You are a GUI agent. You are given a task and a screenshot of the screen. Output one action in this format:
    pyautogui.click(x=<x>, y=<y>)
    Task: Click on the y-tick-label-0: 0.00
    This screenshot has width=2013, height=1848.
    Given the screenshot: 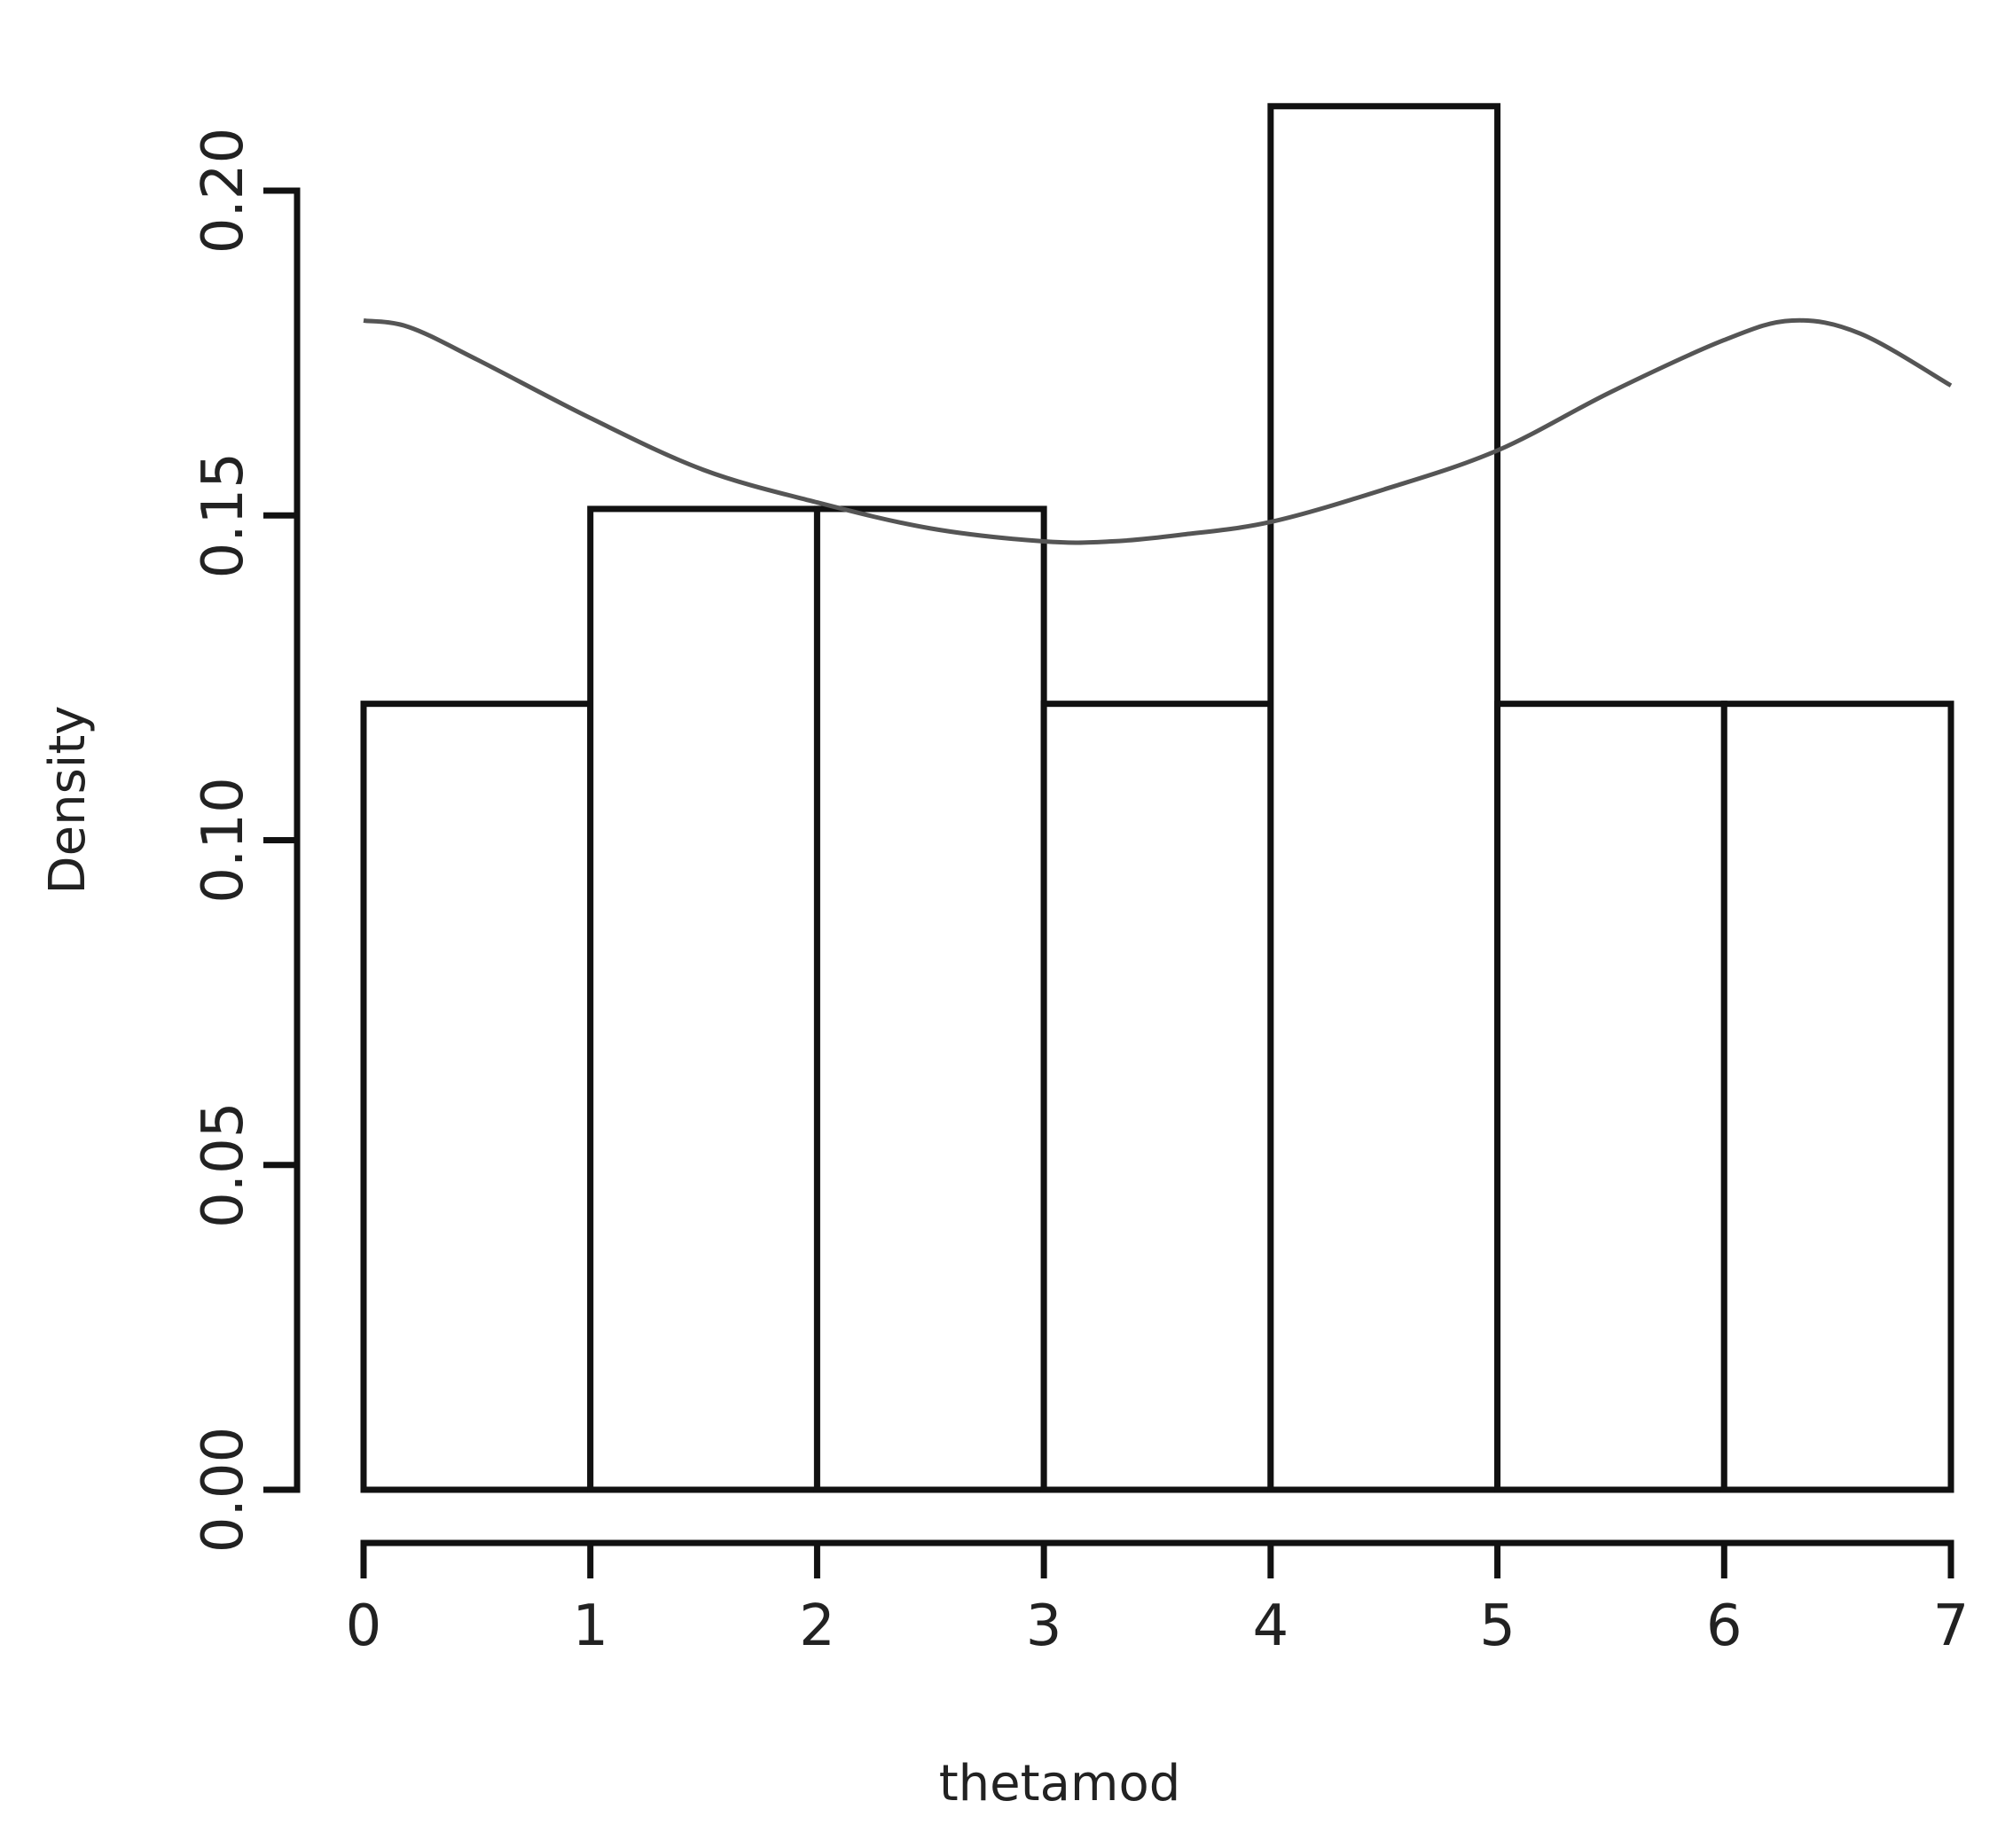 What is the action you would take?
    pyautogui.click(x=224, y=1490)
    